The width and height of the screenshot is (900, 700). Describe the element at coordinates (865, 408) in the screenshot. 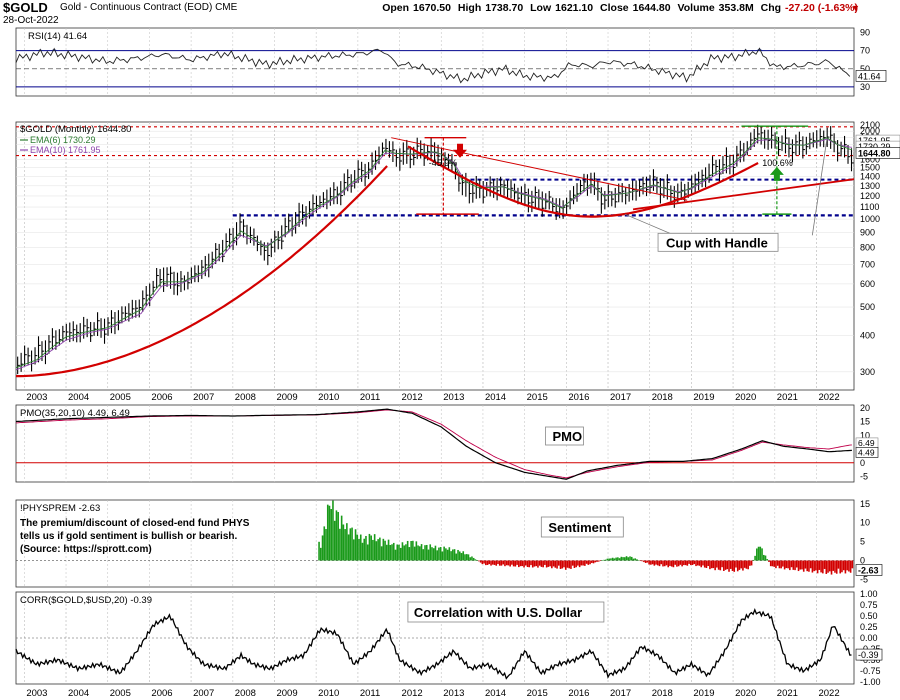

I see `pmo-y-tick-label: 20` at that location.